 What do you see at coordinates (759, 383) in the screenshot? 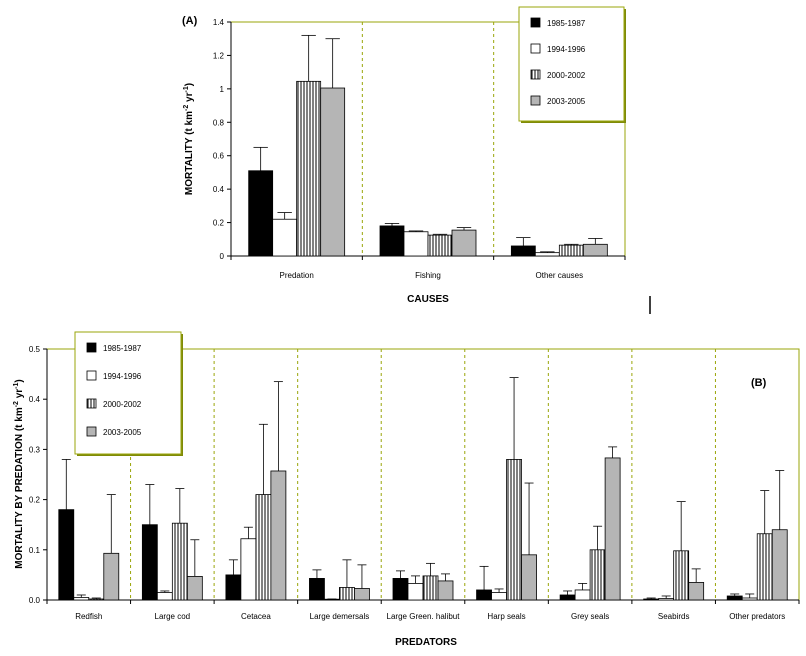
I see `panel-label-b: (B)` at bounding box center [759, 383].